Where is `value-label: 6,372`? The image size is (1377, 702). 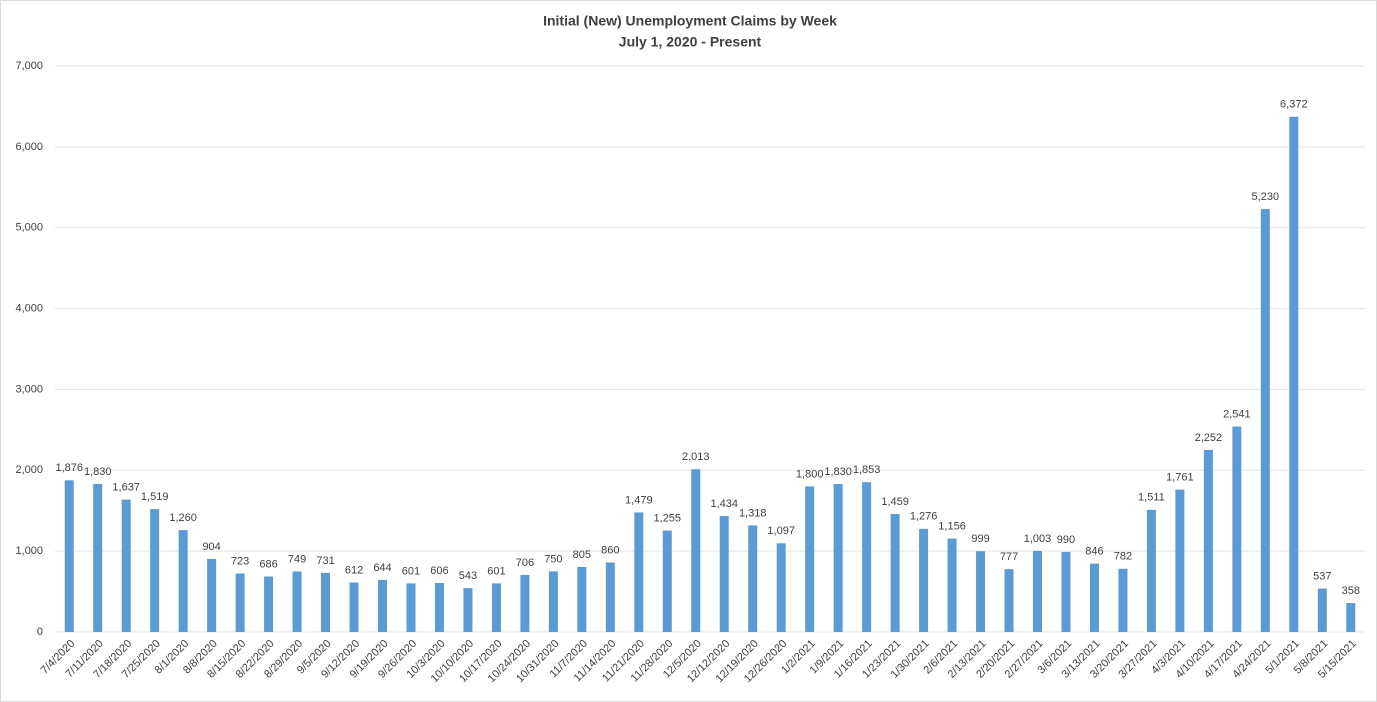 value-label: 6,372 is located at coordinates (1294, 105).